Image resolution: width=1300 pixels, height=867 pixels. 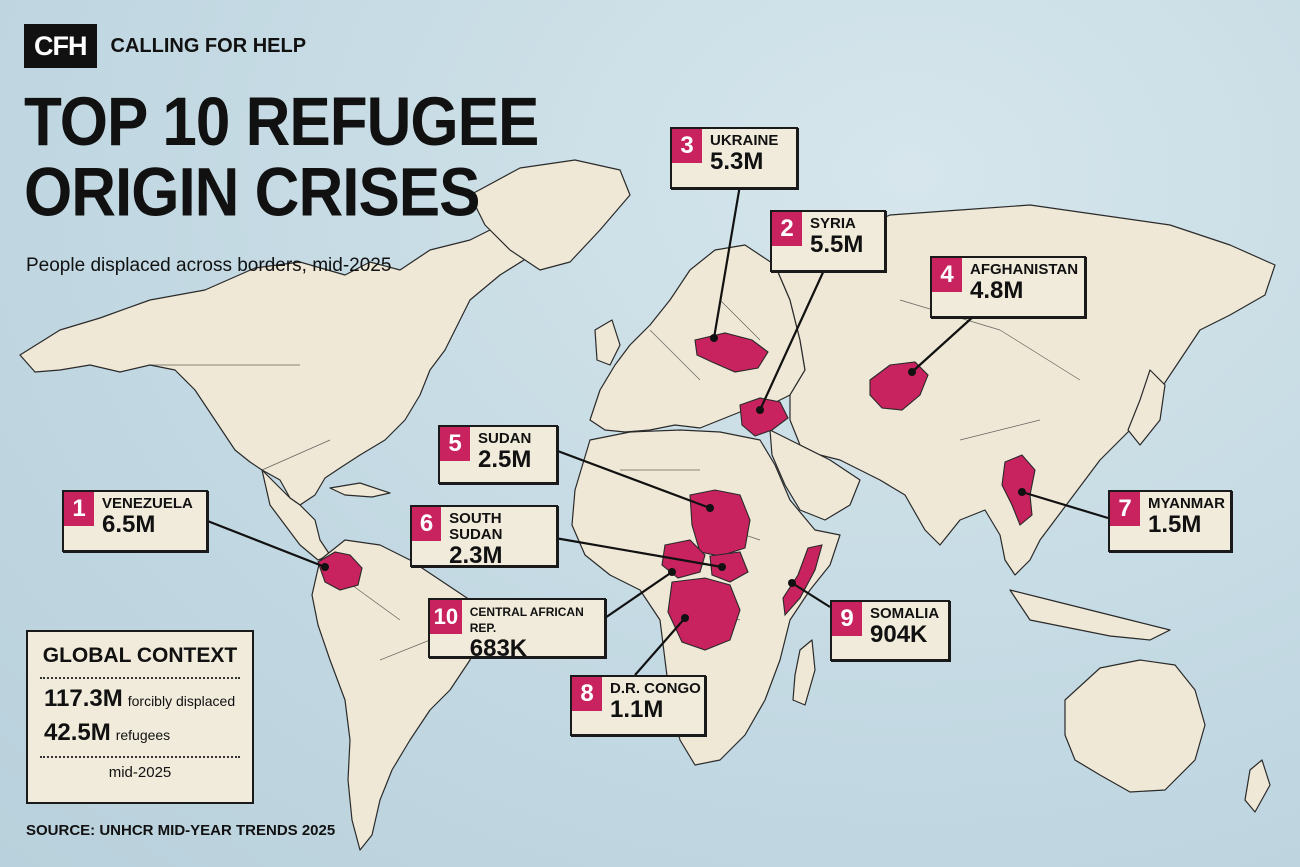 I want to click on refugee-count: 4.8M, so click(x=997, y=290).